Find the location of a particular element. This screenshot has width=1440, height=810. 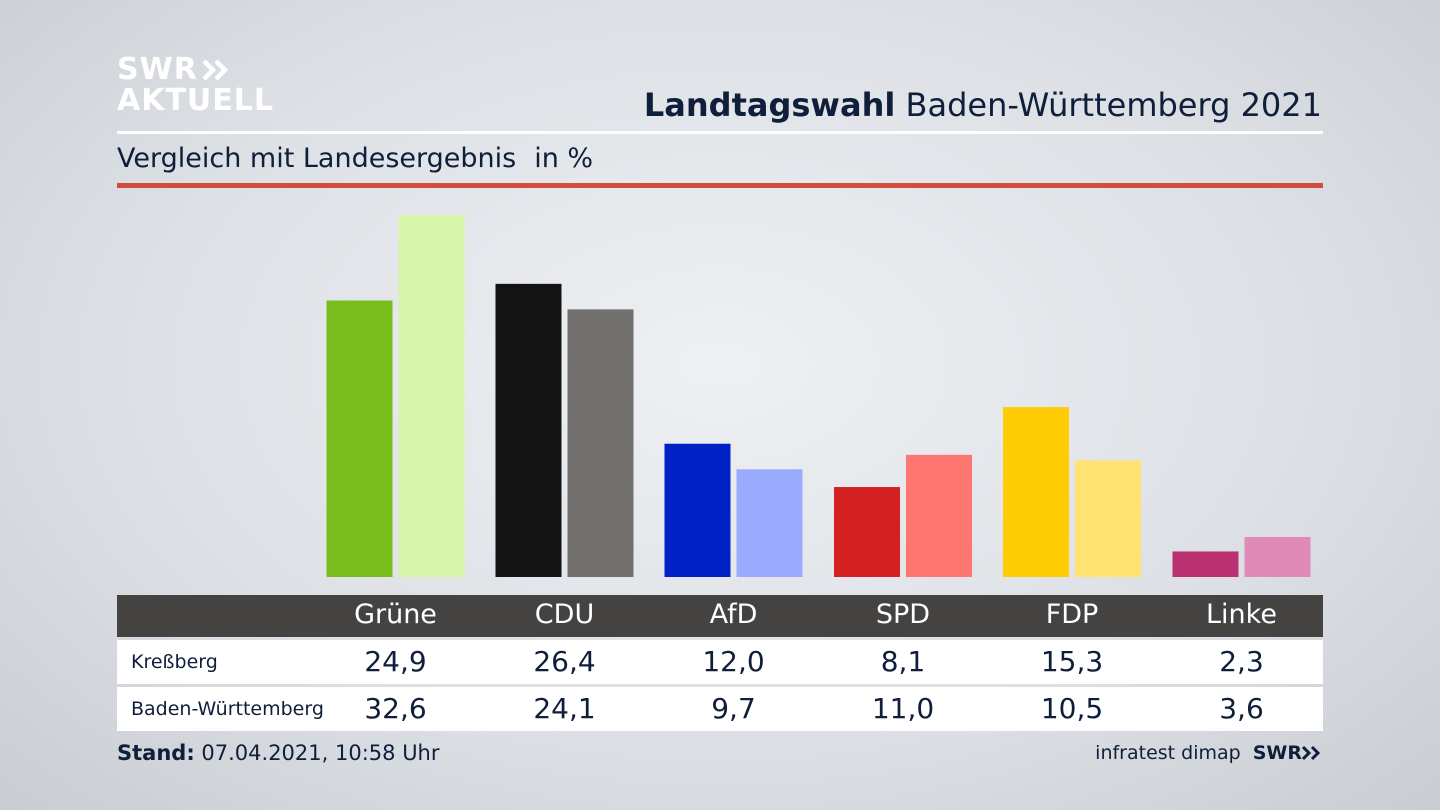

row-label: Baden-Württemberg is located at coordinates (227, 709).